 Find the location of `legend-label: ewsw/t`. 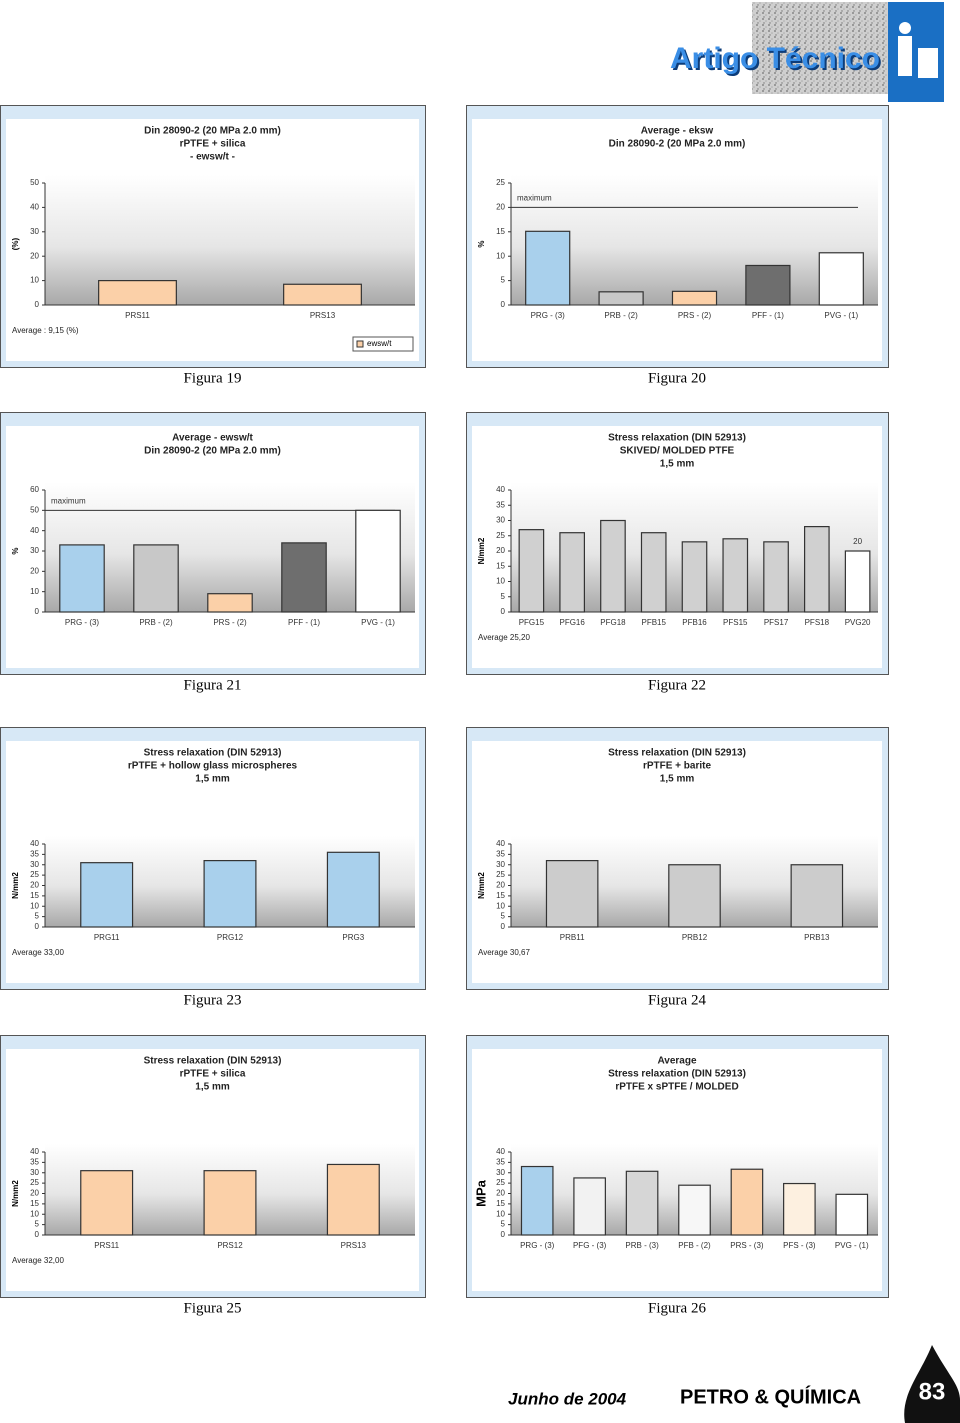

legend-label: ewsw/t is located at coordinates (379, 343).